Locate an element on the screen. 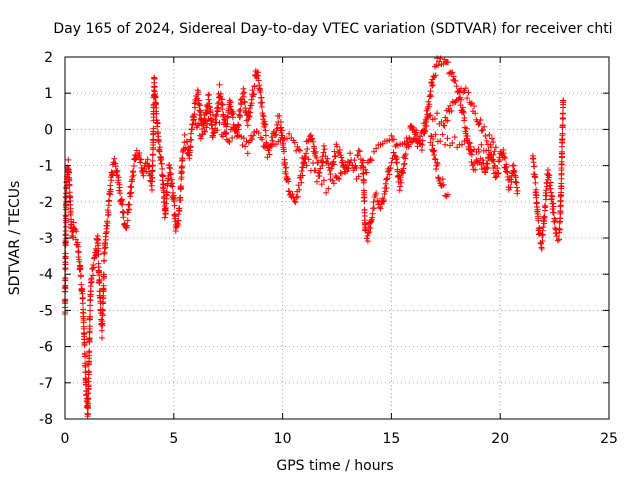  y-tick-labels: 2 1 0 -1 -2 -3 -4 -5 -6 -7 -8 is located at coordinates (46, 239).